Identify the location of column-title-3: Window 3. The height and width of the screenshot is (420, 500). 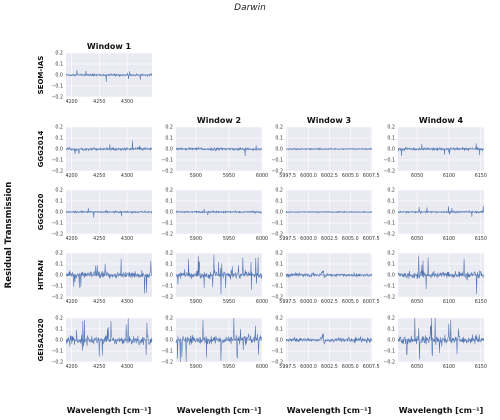
(329, 120).